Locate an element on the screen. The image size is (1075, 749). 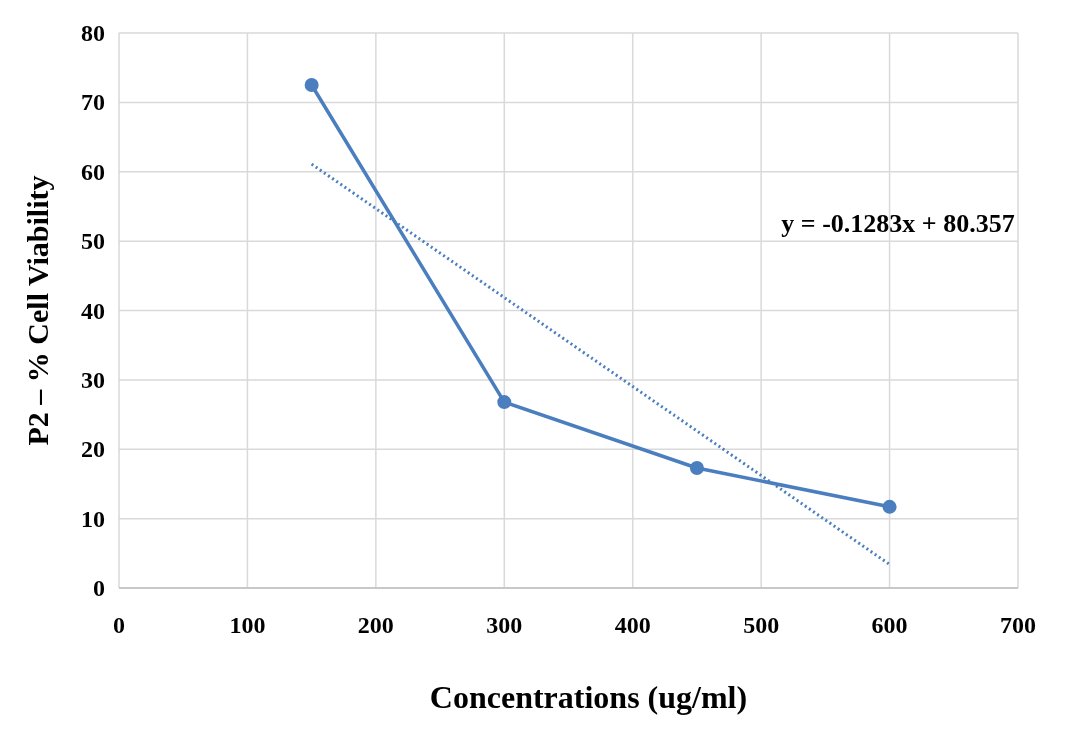
x-tick-label: 0 is located at coordinates (119, 625).